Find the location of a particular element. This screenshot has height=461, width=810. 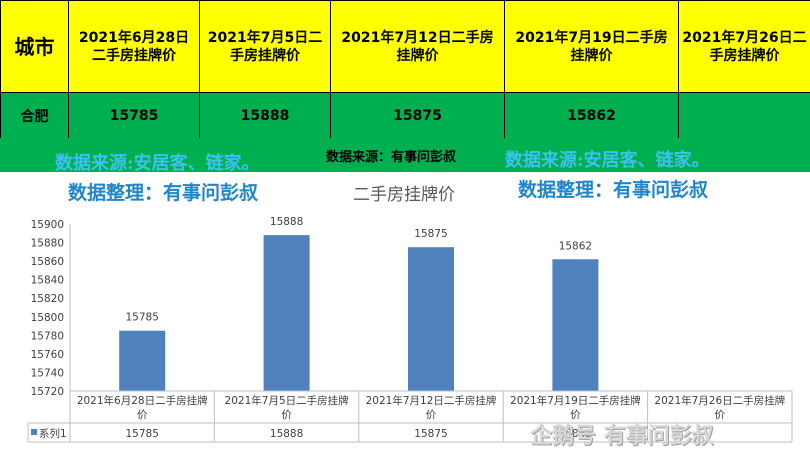

x-tick-label: 2021年7月19日二手房挂牌 is located at coordinates (575, 400).